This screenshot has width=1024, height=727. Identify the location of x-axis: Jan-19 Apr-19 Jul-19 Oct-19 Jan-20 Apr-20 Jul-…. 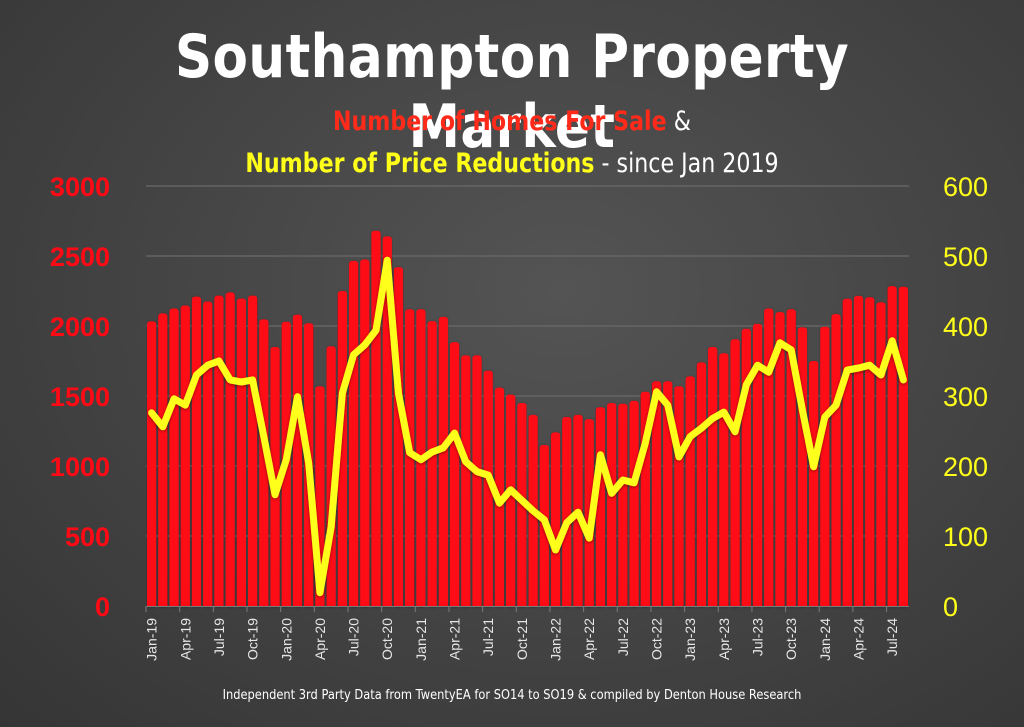
(526, 633).